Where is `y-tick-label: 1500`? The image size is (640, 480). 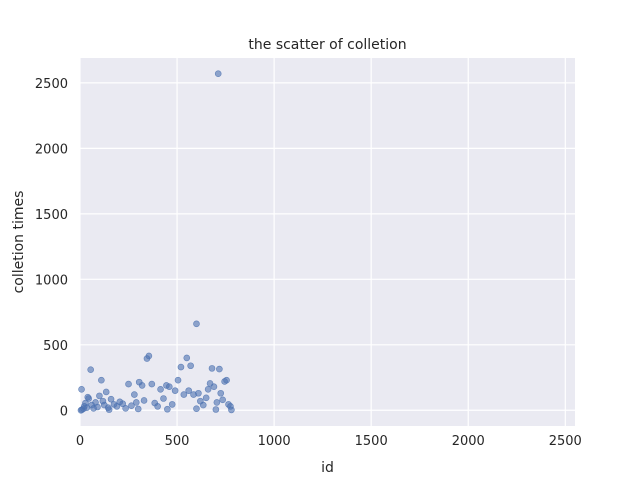 y-tick-label: 1500 is located at coordinates (51, 215).